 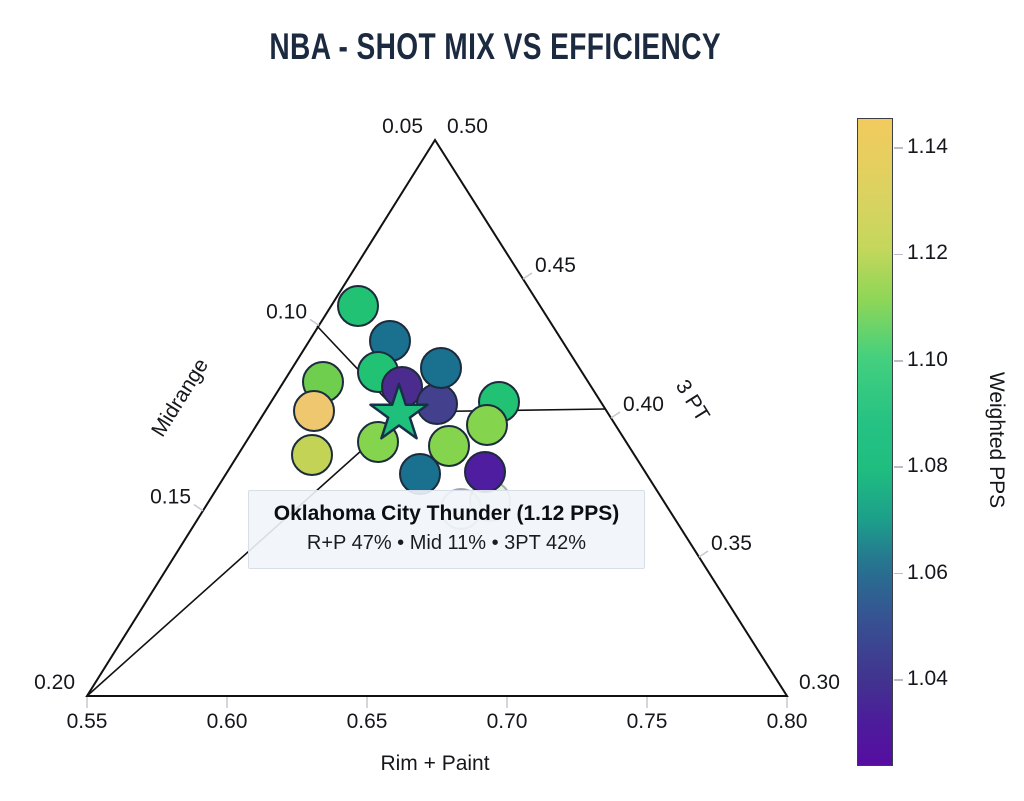 I want to click on bottom-axis-tick-label: 0.55, so click(x=87, y=721).